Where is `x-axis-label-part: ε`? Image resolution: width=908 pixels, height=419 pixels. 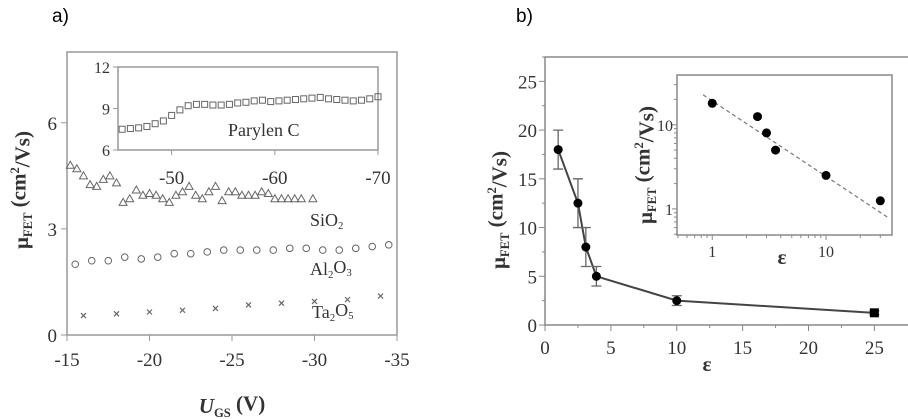 x-axis-label-part: ε is located at coordinates (707, 364).